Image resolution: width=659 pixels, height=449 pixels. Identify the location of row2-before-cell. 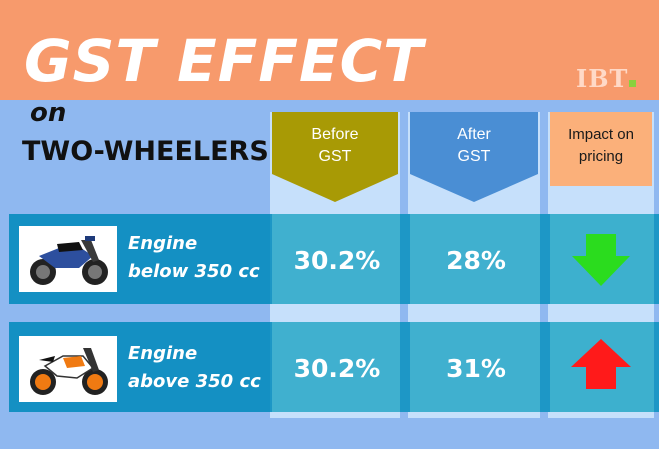
(336, 367).